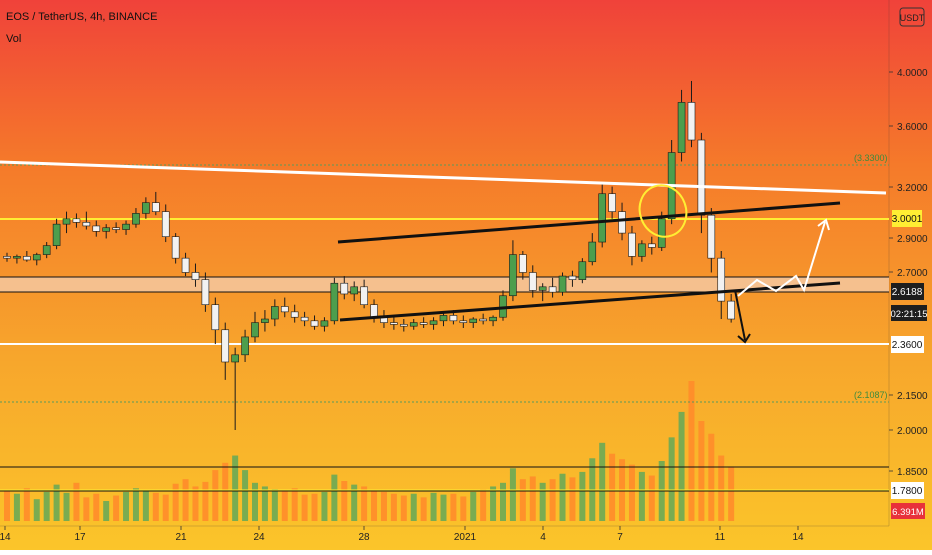  What do you see at coordinates (543, 537) in the screenshot?
I see `date-tick-label: 4` at bounding box center [543, 537].